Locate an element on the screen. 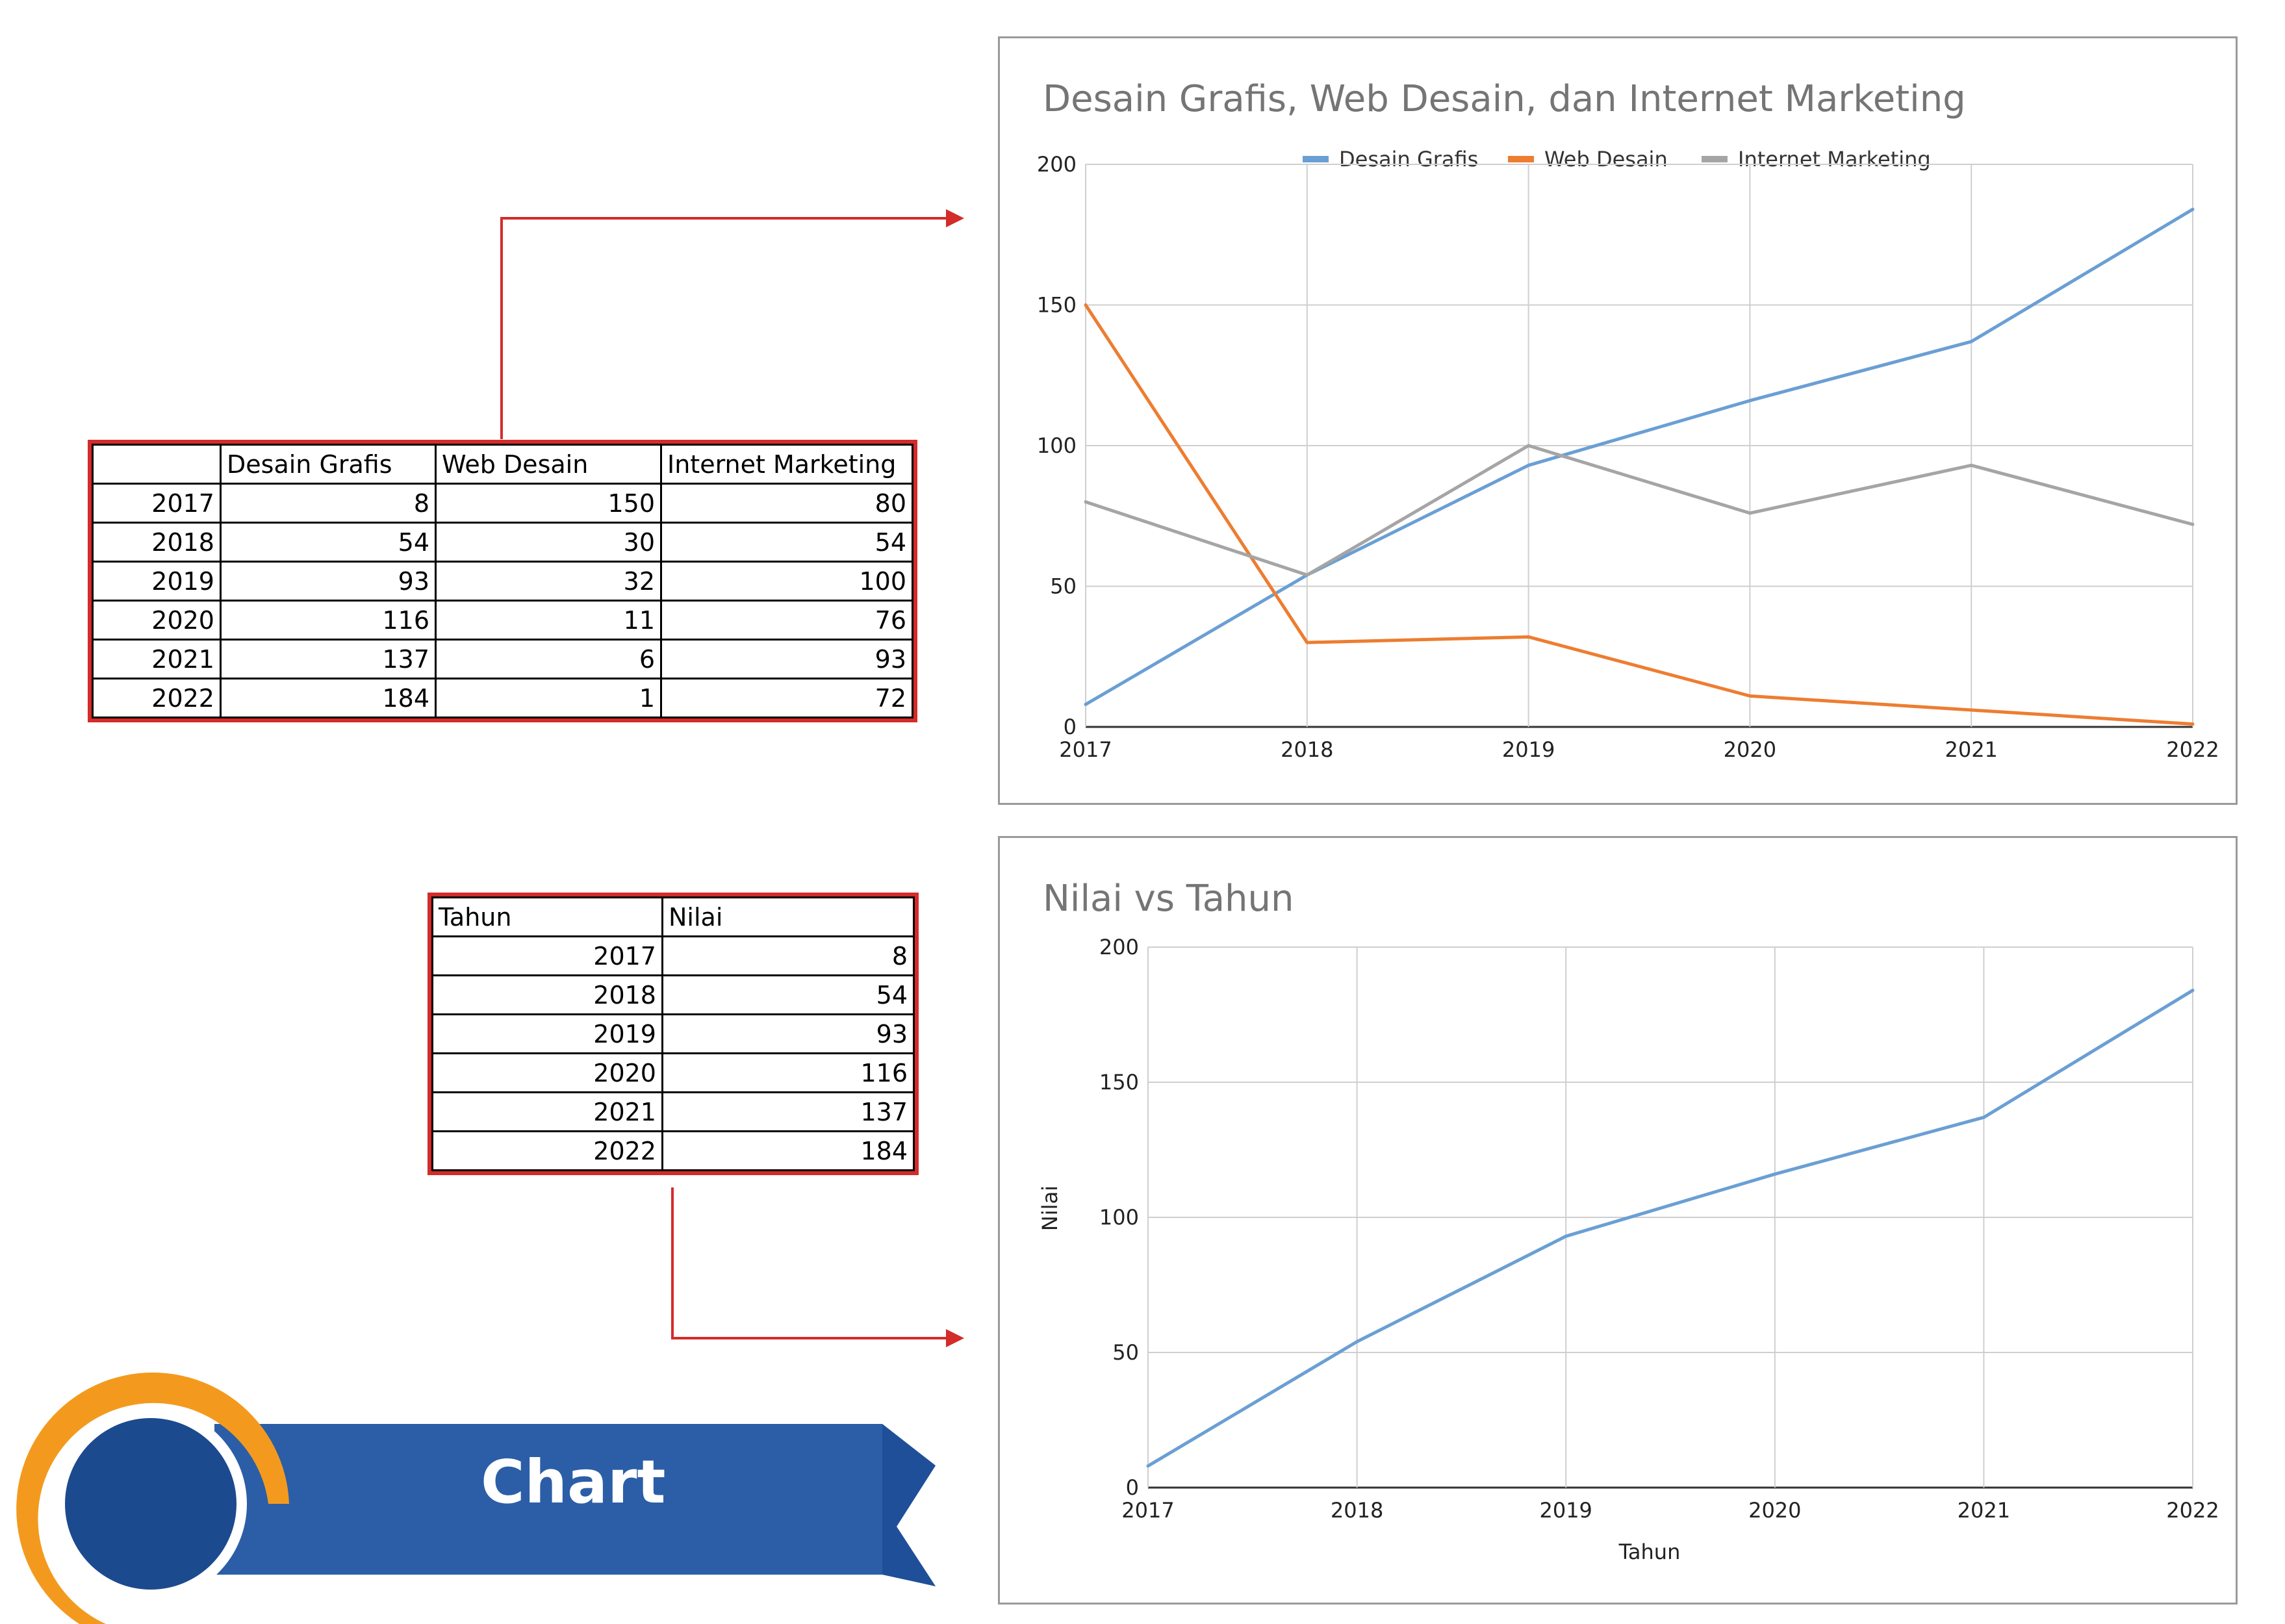  banner-ribbon-fold is located at coordinates (909, 1505).